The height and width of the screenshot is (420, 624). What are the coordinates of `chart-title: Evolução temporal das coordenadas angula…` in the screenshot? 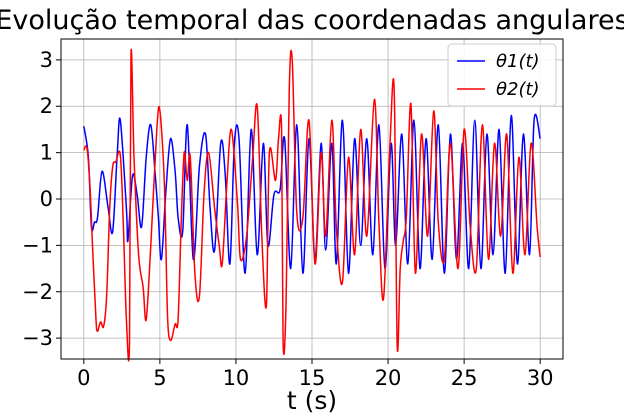 It's located at (312, 20).